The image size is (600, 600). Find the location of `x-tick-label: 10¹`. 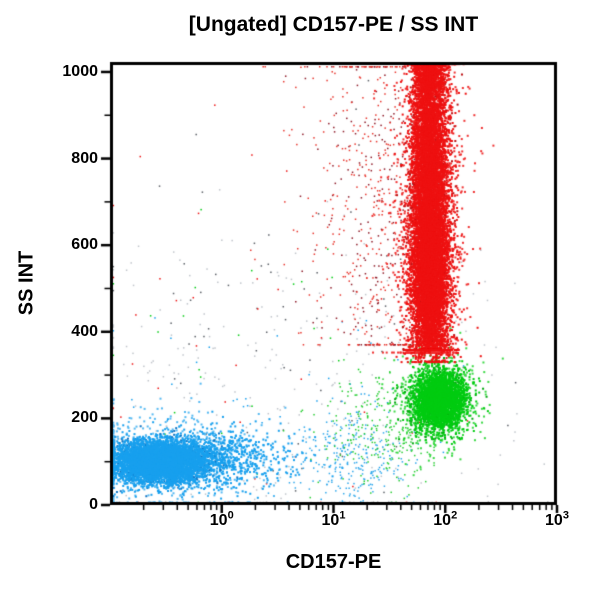

x-tick-label: 10¹ is located at coordinates (333, 519).